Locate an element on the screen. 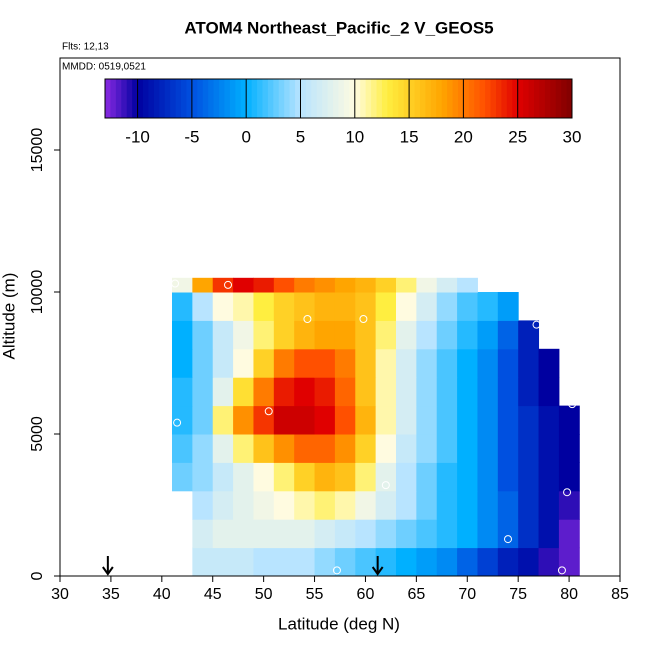 This screenshot has width=650, height=650. colorbar-tick-label: 20 is located at coordinates (463, 136).